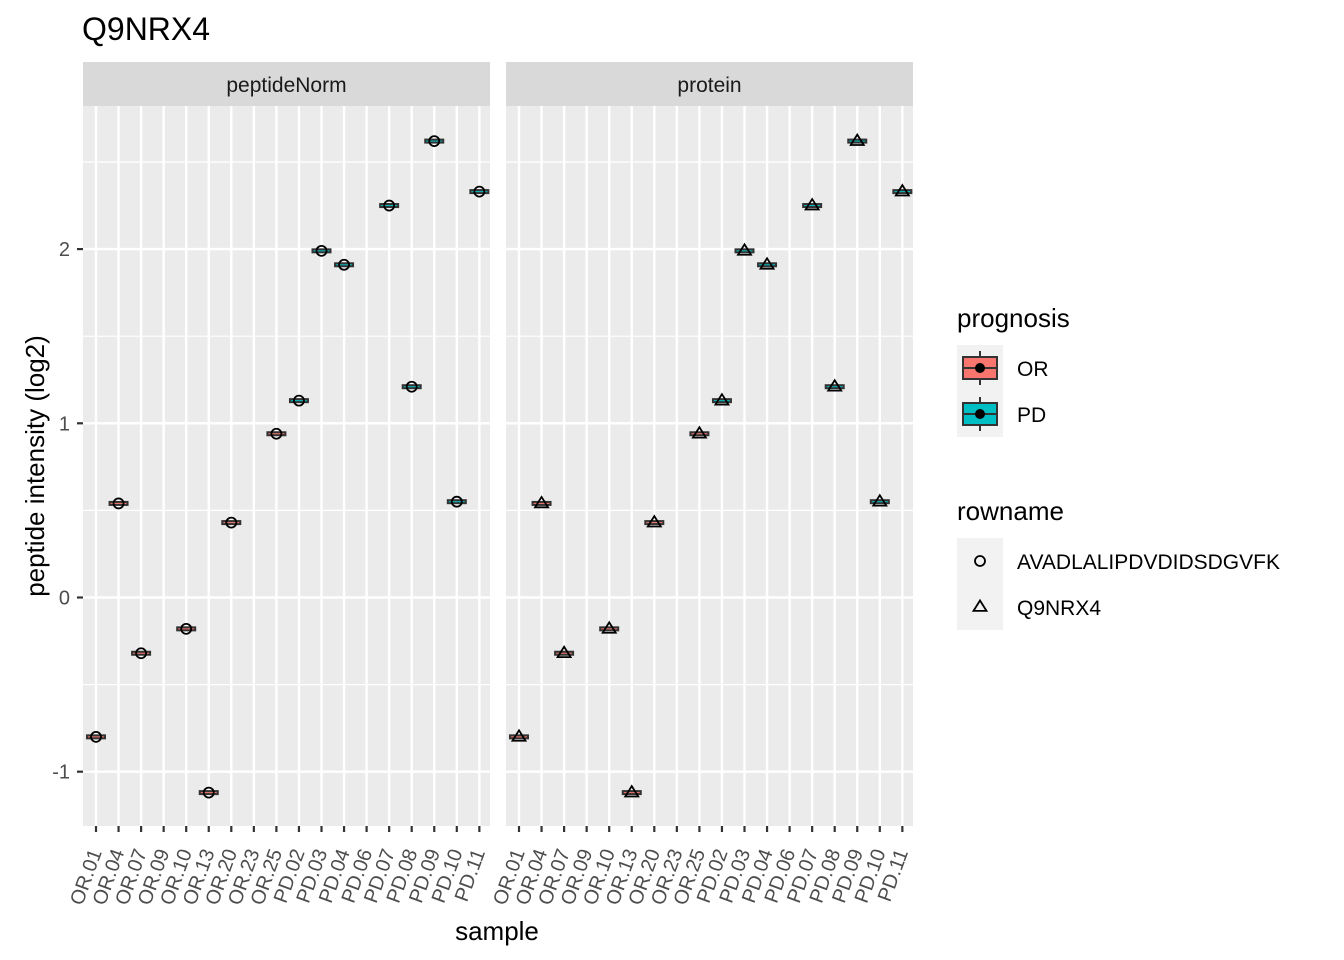 The width and height of the screenshot is (1344, 960). What do you see at coordinates (64, 599) in the screenshot?
I see `y-tick-label: 0` at bounding box center [64, 599].